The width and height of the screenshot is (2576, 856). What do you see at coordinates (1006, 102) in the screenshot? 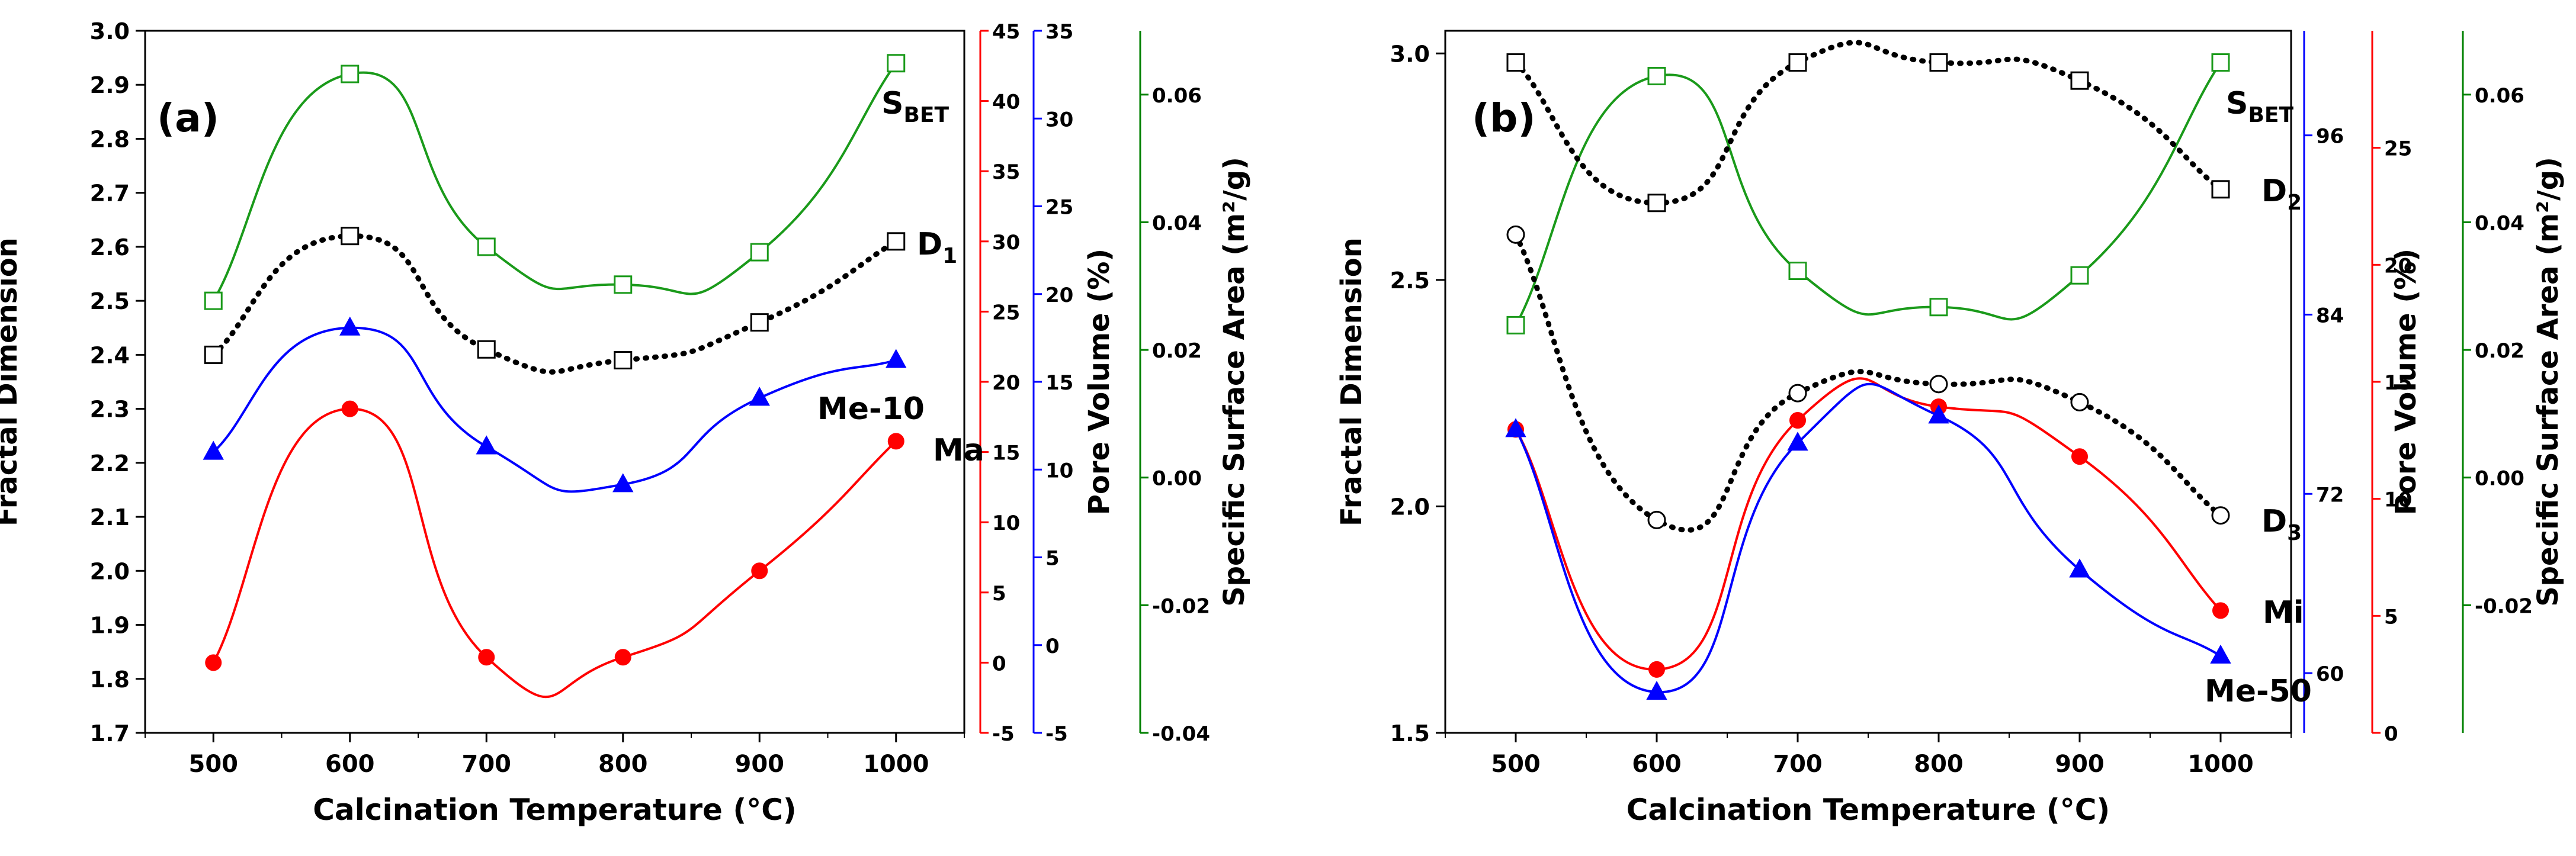
I see `y-tick-label: 40` at bounding box center [1006, 102].